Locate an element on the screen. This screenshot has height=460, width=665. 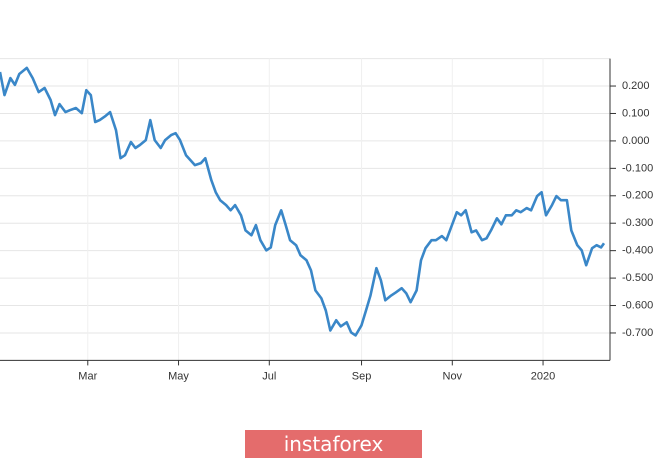
y-tick-label: 0.100 is located at coordinates (636, 113).